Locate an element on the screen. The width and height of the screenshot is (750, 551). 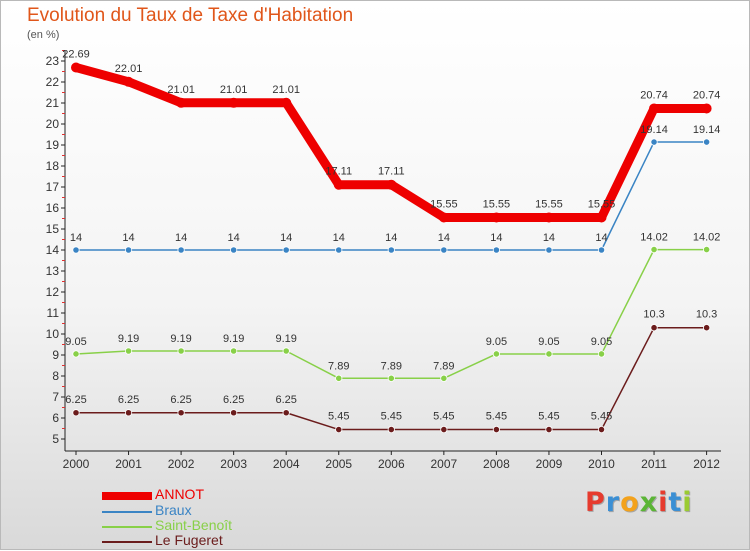
y-tick-label: 23 is located at coordinates (53, 61).